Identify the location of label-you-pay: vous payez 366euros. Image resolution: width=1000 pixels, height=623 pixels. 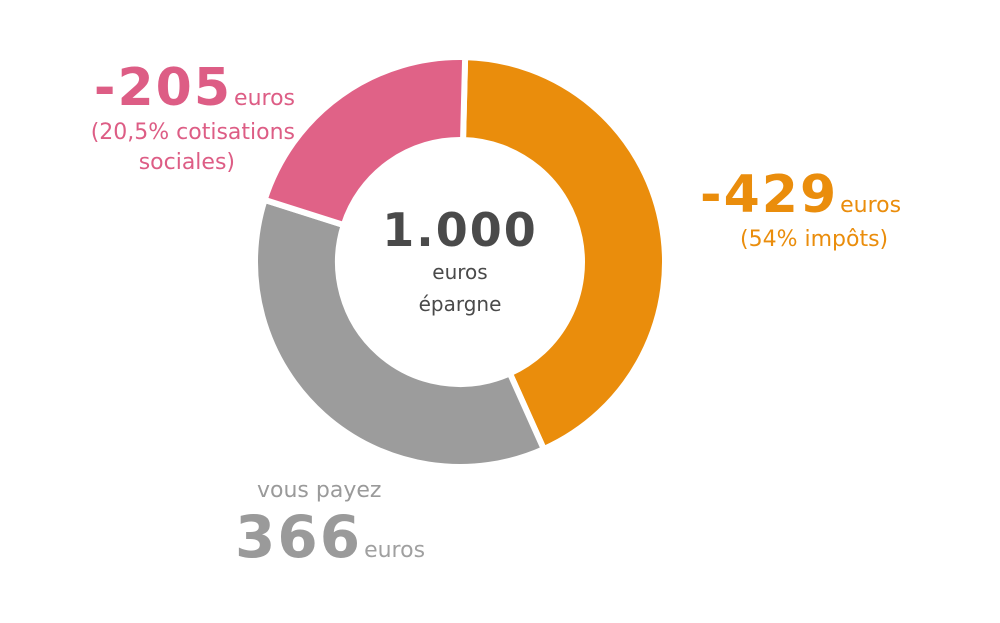
(330, 524).